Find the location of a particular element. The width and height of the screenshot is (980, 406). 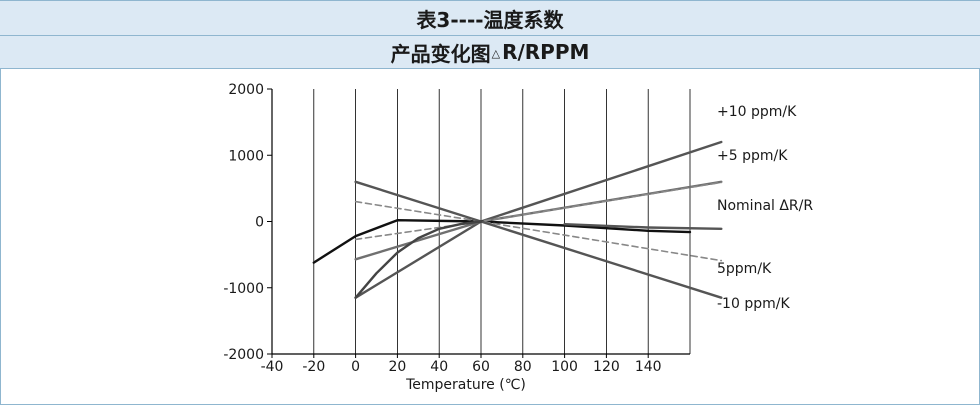

chart-title-row: 产品变化图 △ R/RPPM is located at coordinates (490, 52).